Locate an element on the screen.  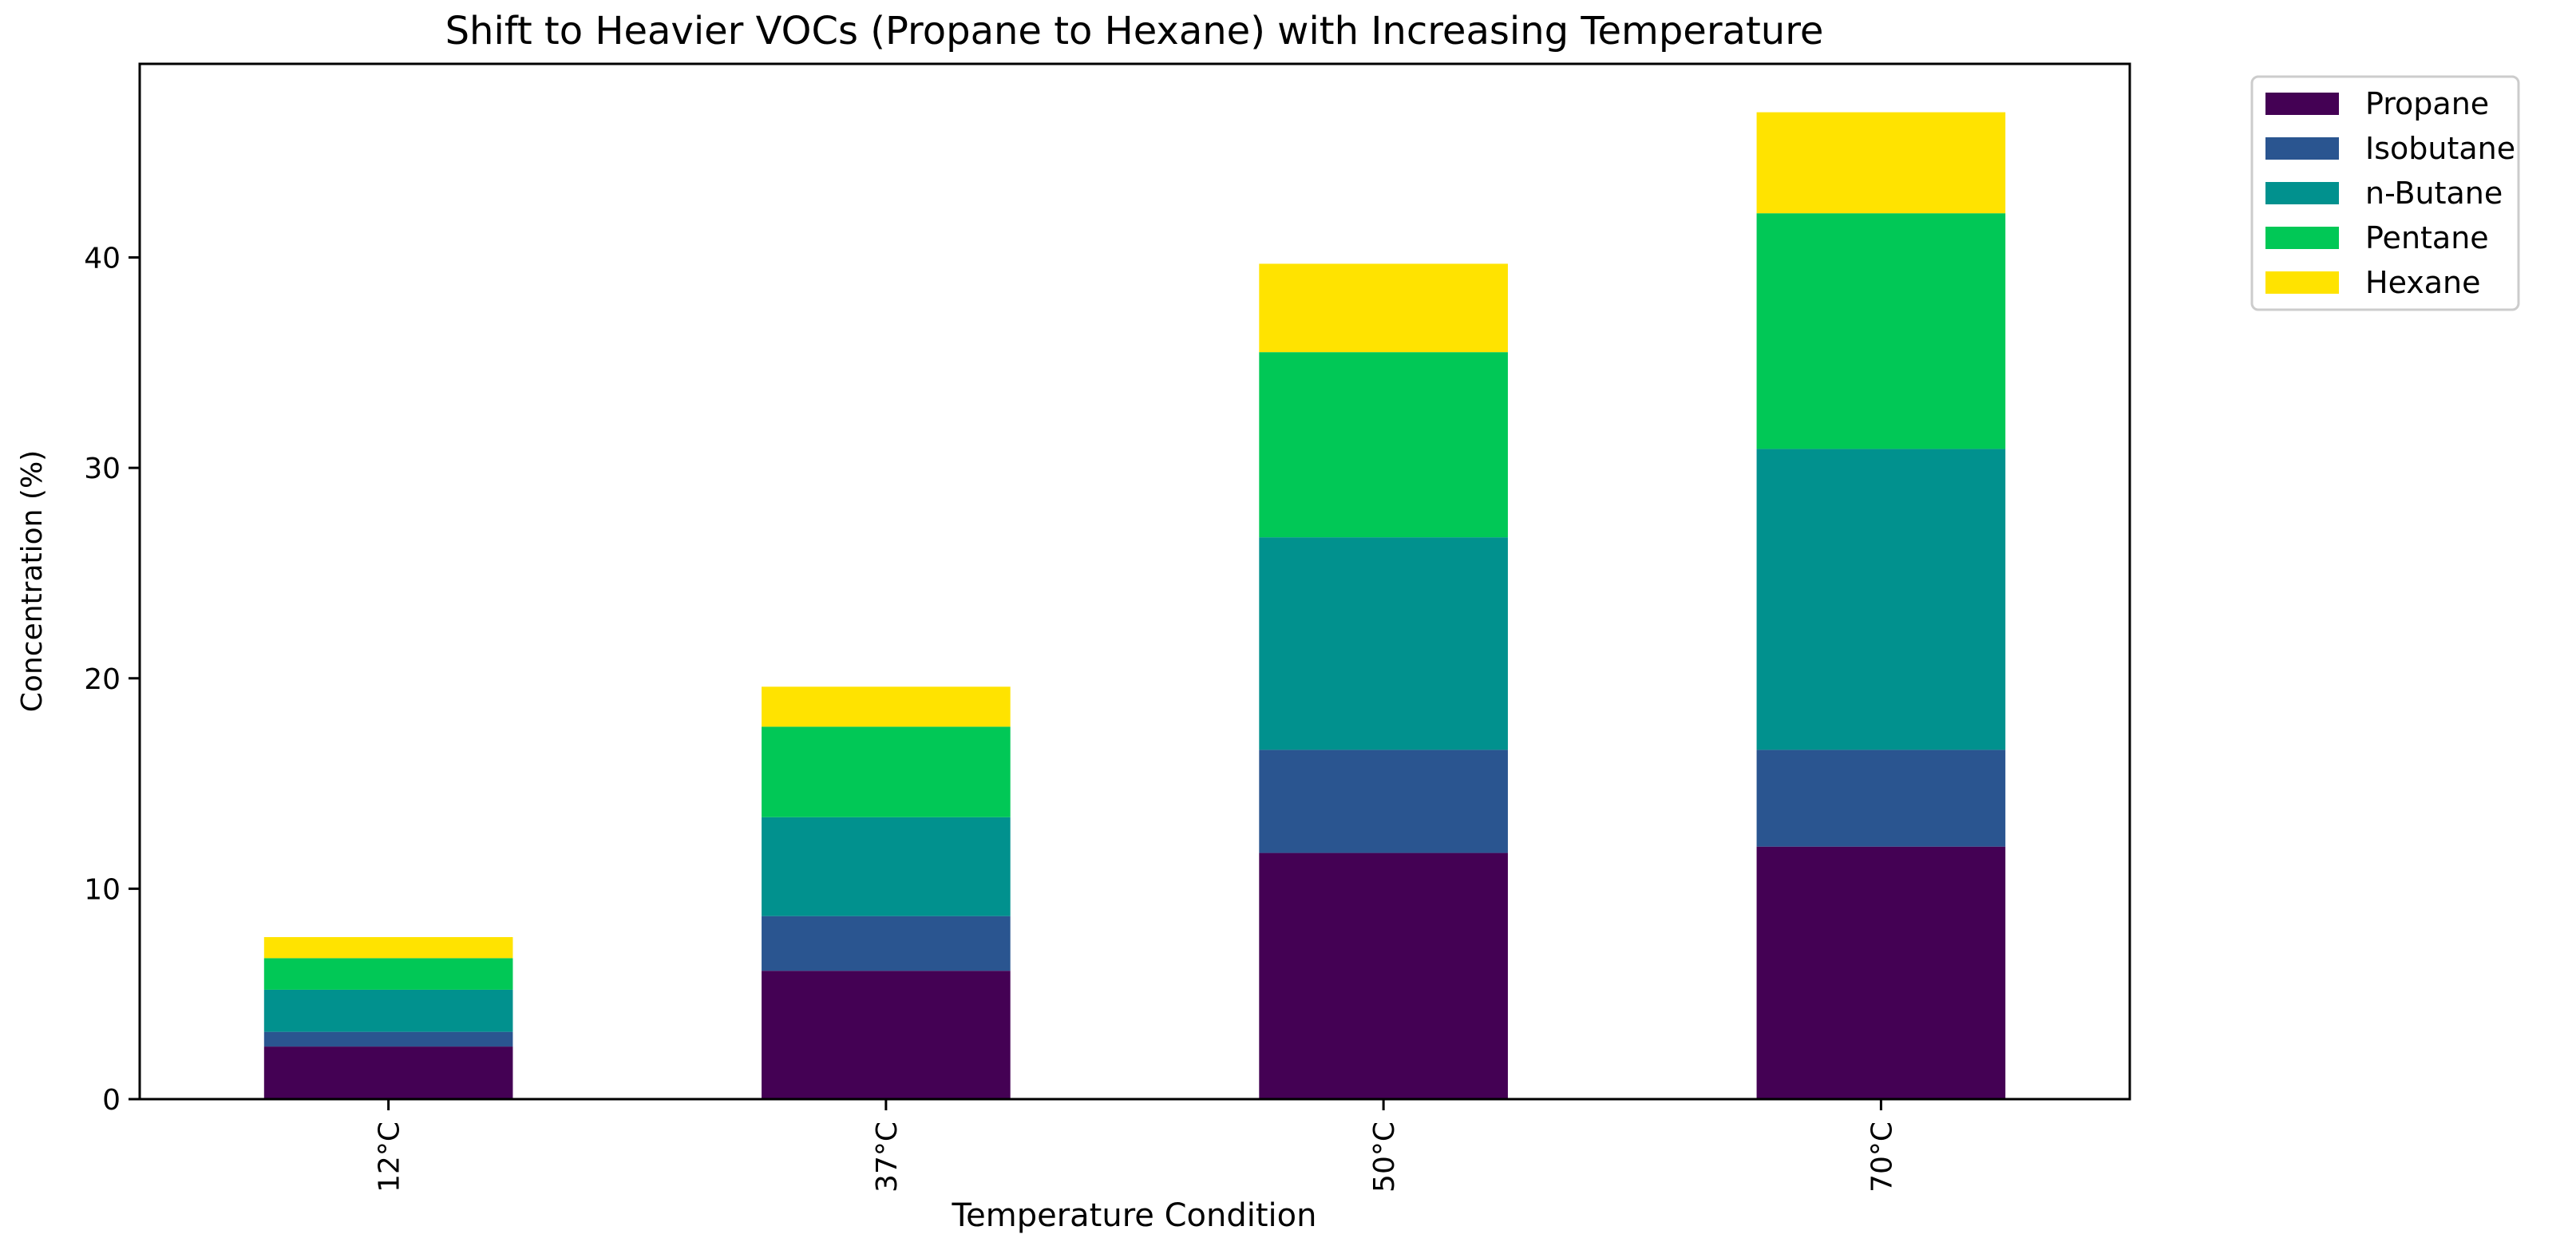
y-tick-label: 0 is located at coordinates (111, 1100).